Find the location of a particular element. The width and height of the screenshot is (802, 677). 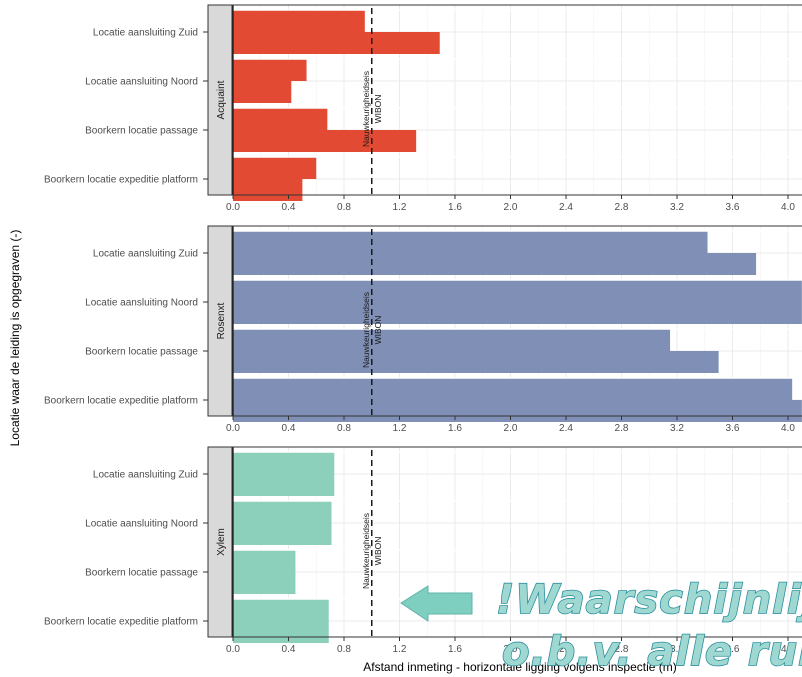

overlay-annotation: !Waarschijnlijk o.b.v. alle runs is located at coordinates (601, 626).